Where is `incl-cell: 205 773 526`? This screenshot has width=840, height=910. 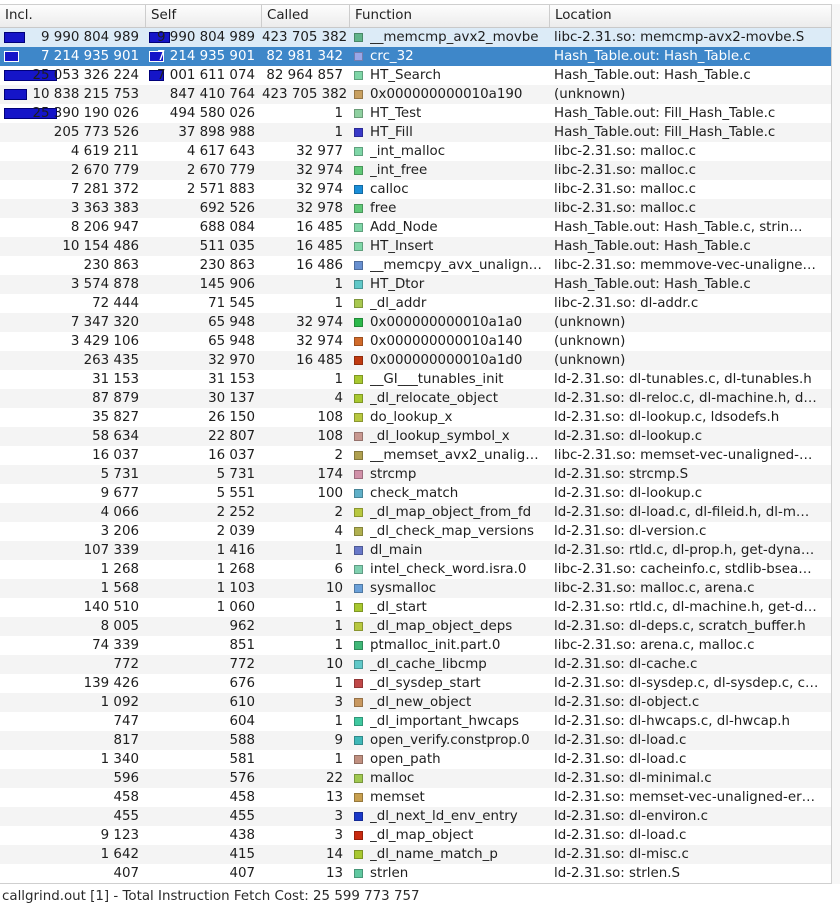 incl-cell: 205 773 526 is located at coordinates (73, 132).